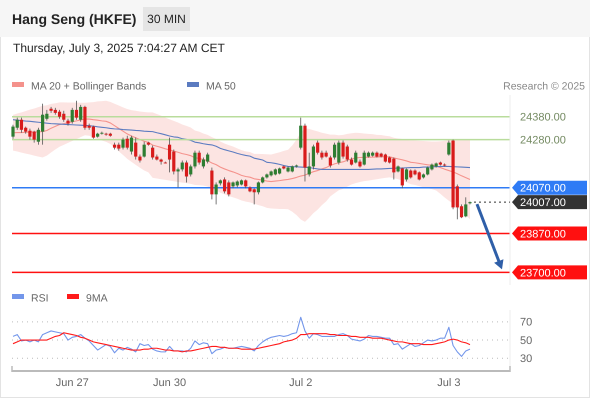  Describe the element at coordinates (97, 298) in the screenshot. I see `legend-label: 9MA` at that location.